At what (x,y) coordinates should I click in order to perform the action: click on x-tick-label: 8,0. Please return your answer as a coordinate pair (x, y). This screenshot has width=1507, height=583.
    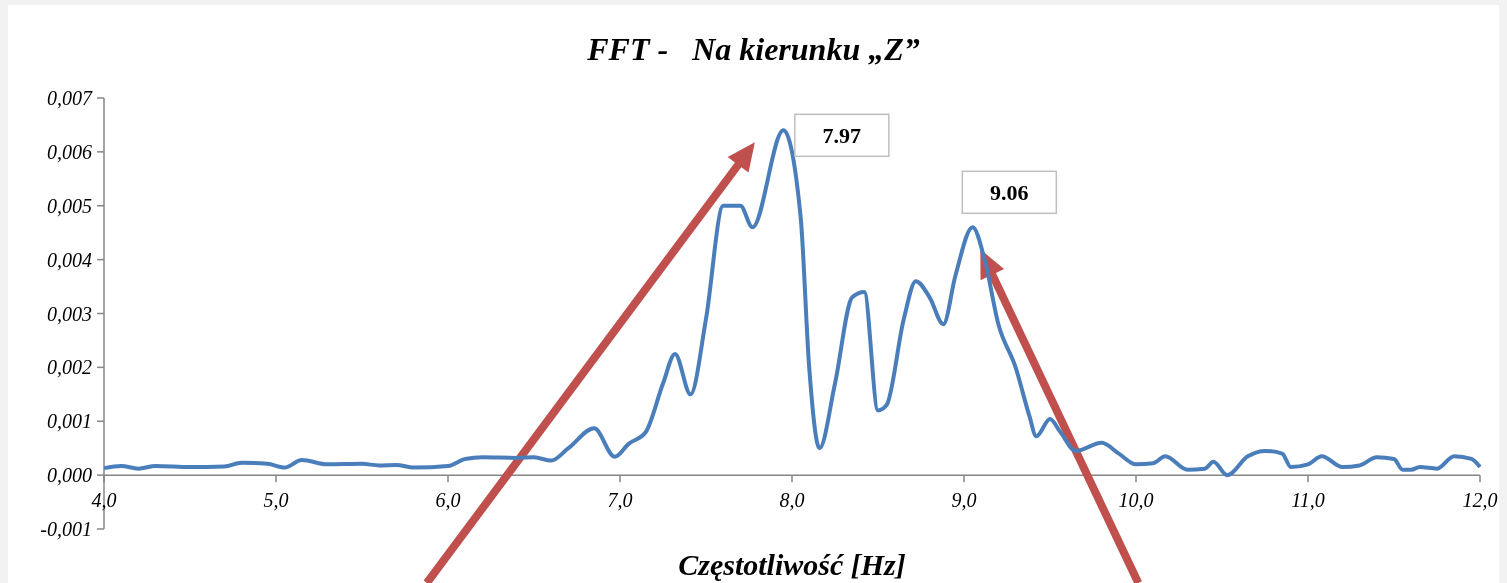
    Looking at the image, I should click on (792, 500).